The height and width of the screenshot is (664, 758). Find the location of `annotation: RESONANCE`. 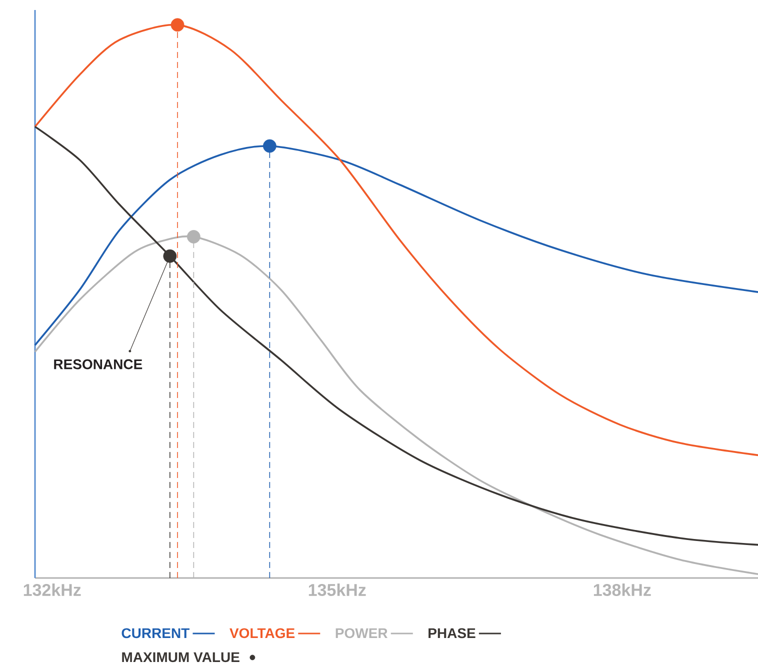

annotation: RESONANCE is located at coordinates (98, 364).